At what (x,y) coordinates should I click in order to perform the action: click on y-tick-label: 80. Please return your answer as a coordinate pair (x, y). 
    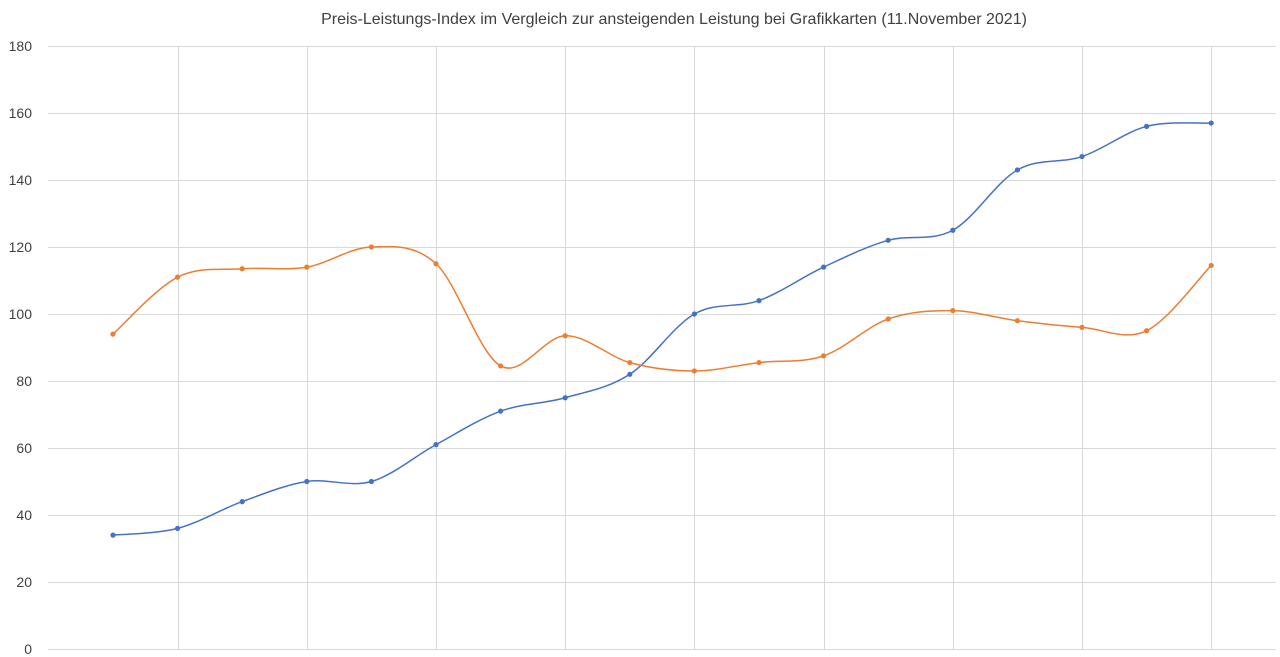
    Looking at the image, I should click on (24, 381).